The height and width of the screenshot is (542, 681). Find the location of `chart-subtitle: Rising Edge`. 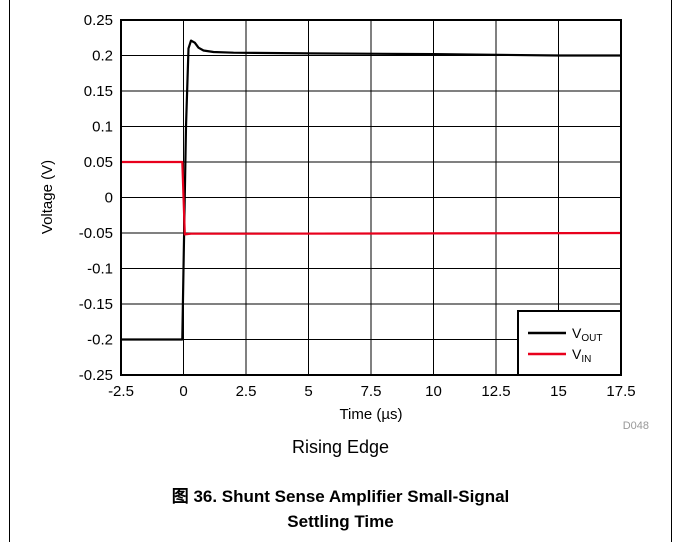

chart-subtitle: Rising Edge is located at coordinates (340, 447).